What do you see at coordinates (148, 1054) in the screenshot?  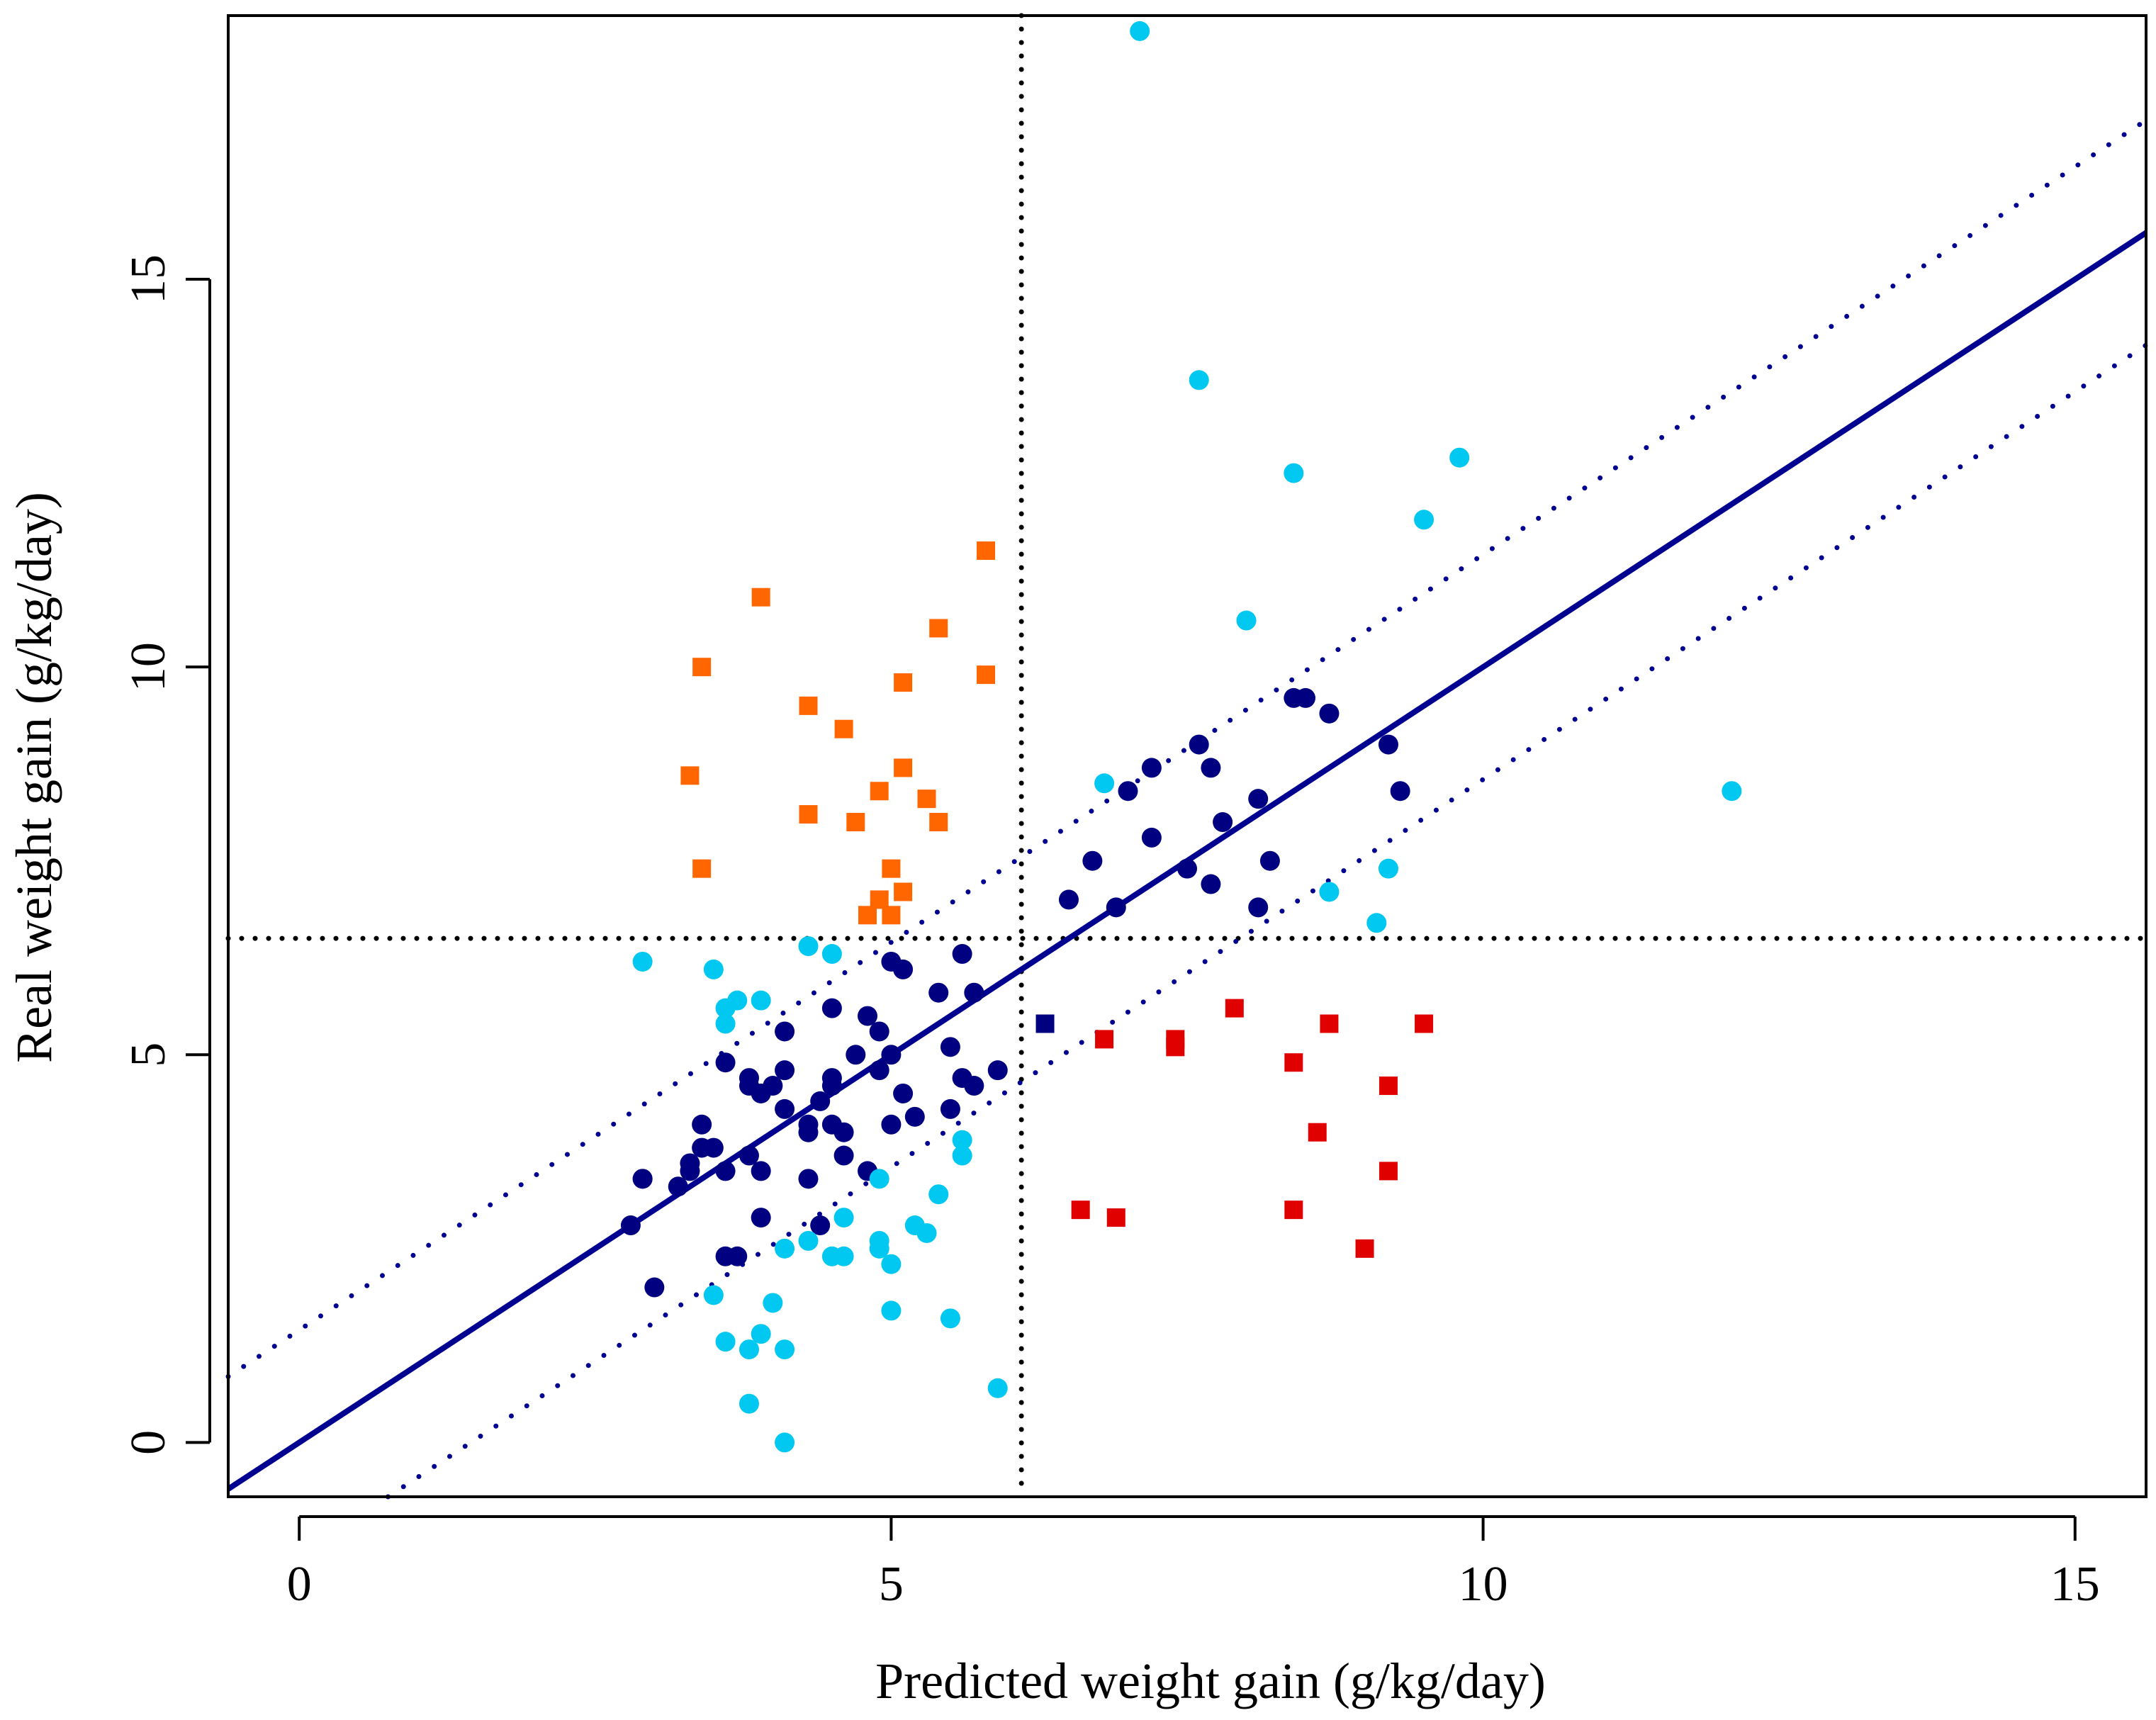 I see `y-tick-label: 5` at bounding box center [148, 1054].